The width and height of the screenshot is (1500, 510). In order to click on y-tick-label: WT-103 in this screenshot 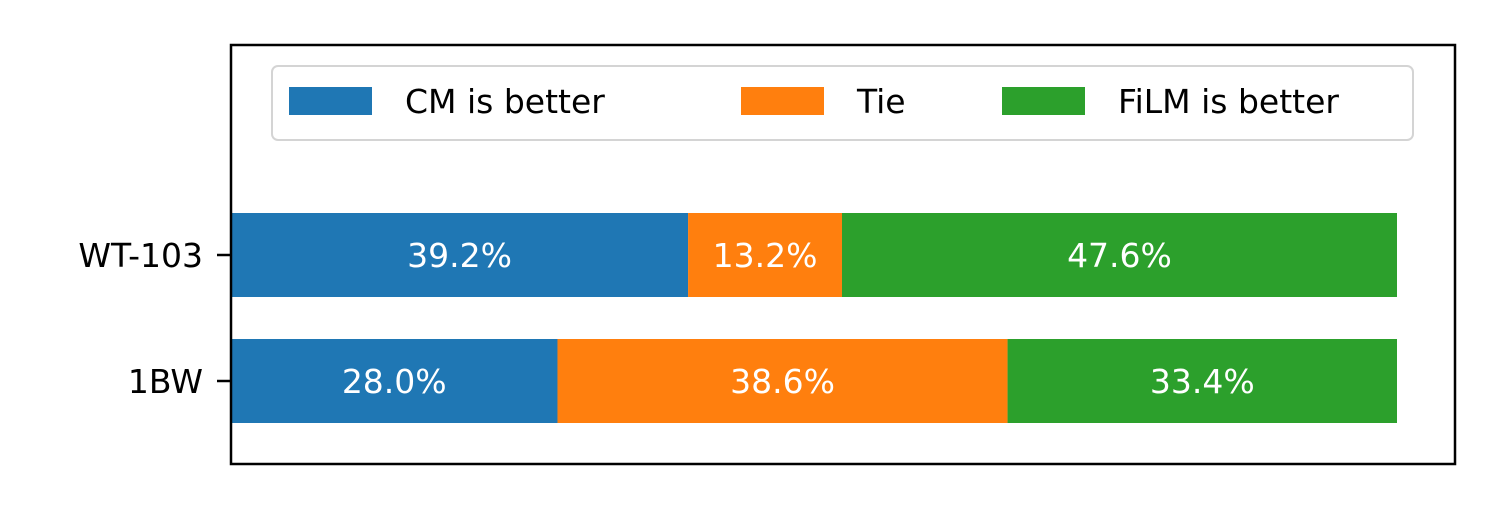, I will do `click(140, 255)`.